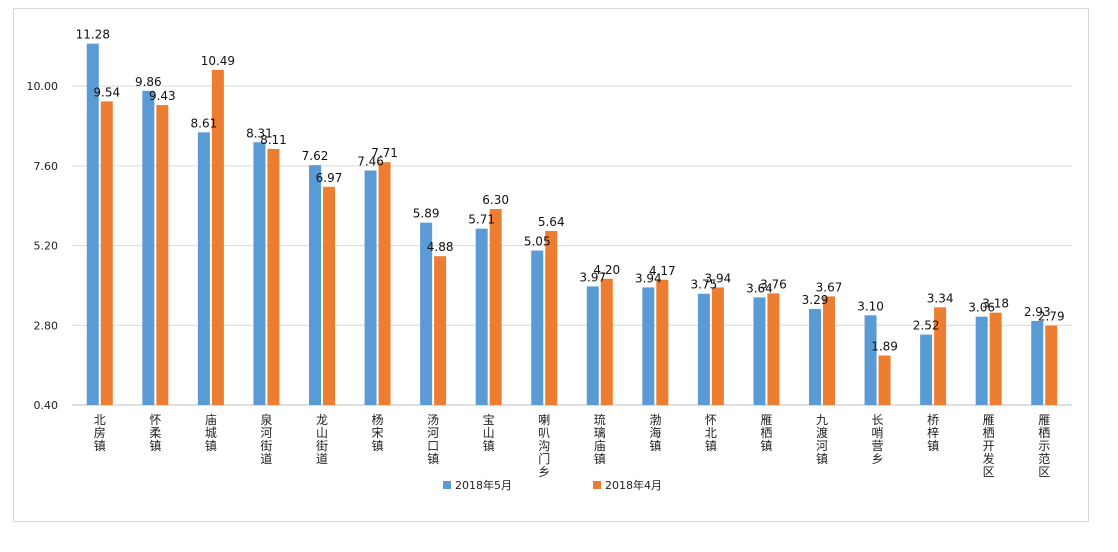  I want to click on x-tick-label: 叭, so click(544, 433).